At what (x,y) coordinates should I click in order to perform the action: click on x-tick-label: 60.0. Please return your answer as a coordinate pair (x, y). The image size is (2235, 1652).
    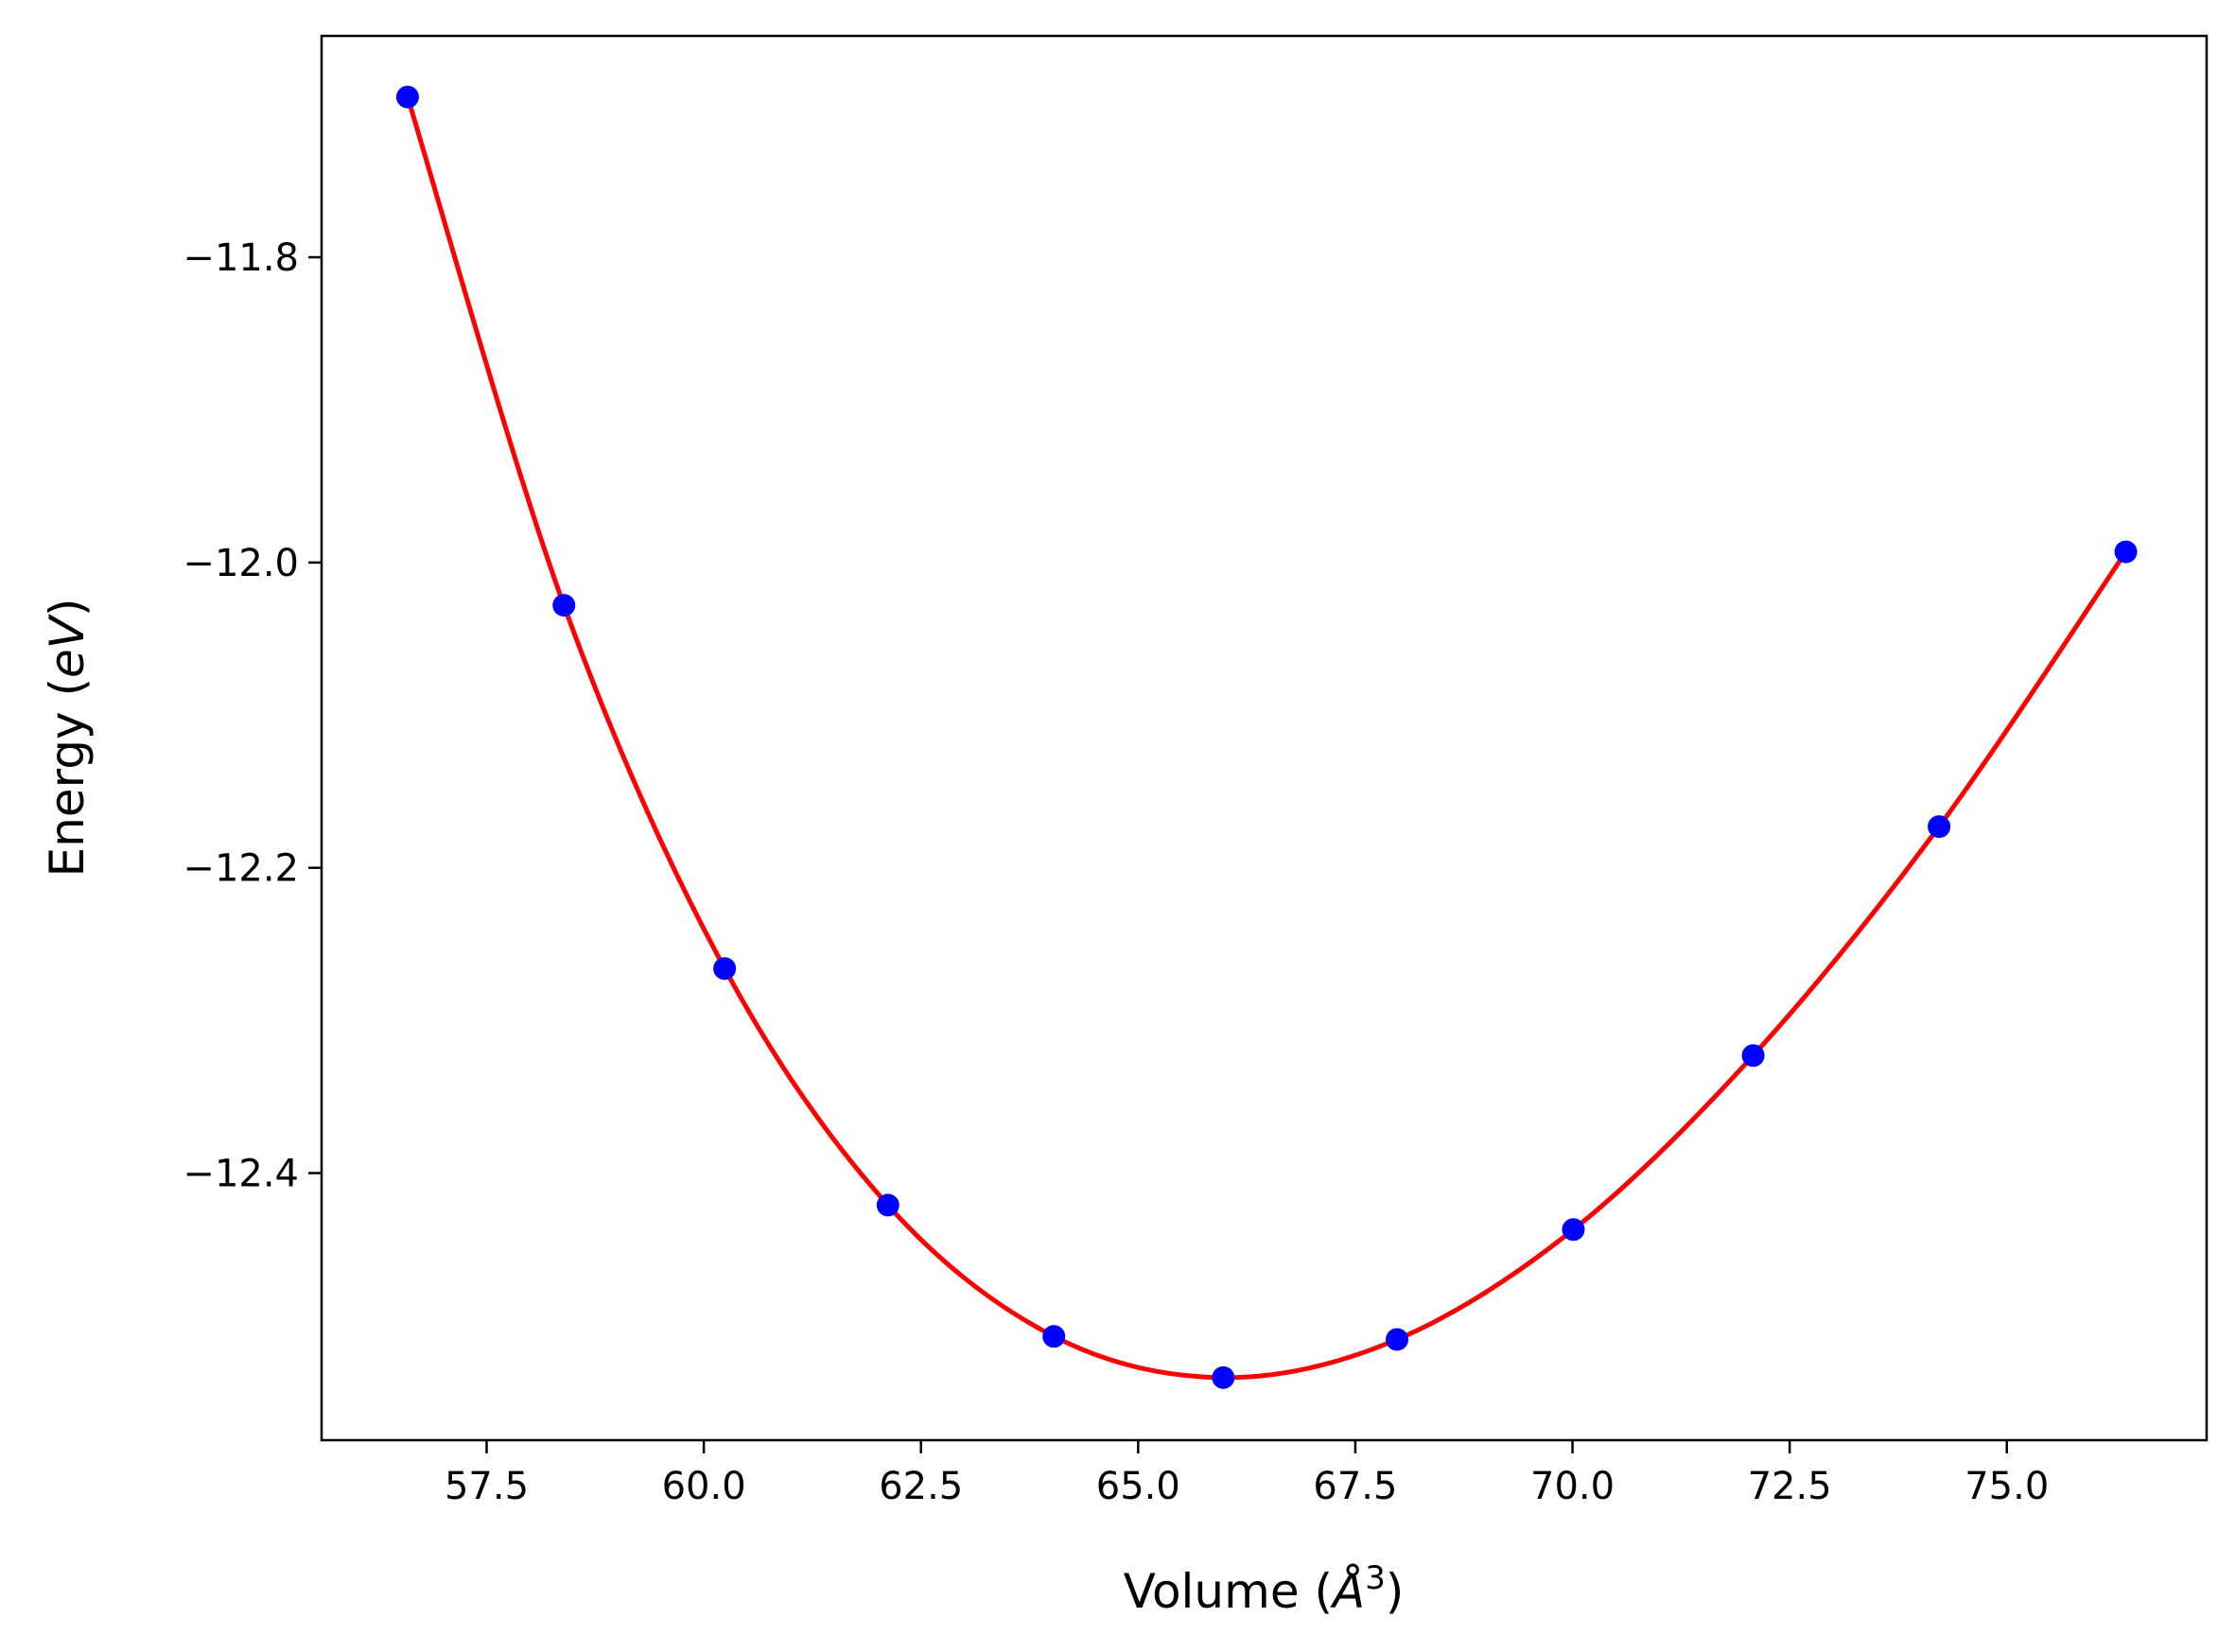
    Looking at the image, I should click on (704, 1487).